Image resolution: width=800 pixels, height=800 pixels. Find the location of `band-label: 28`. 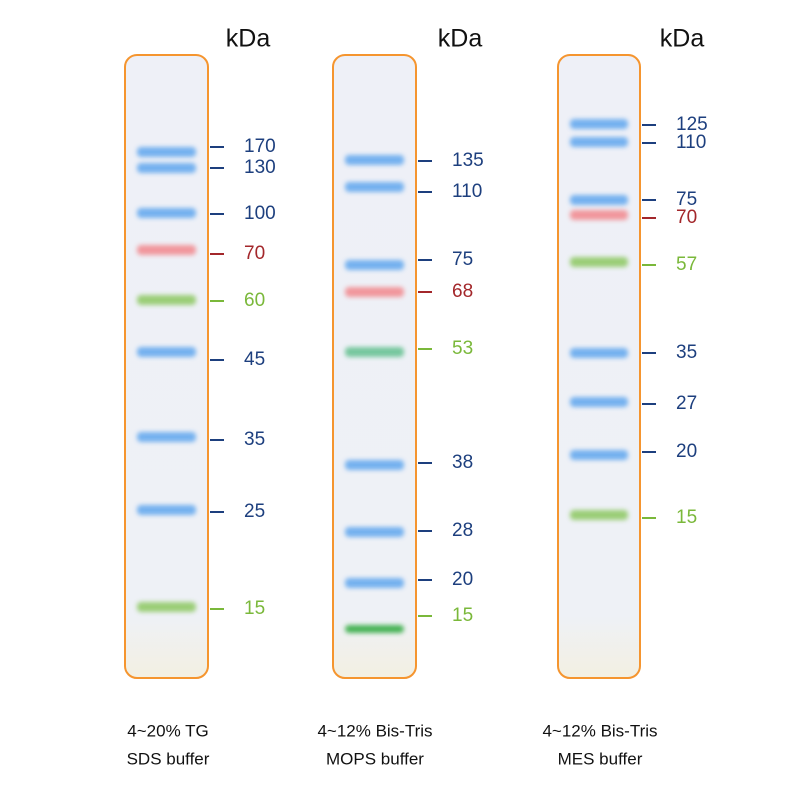

band-label: 28 is located at coordinates (462, 530).